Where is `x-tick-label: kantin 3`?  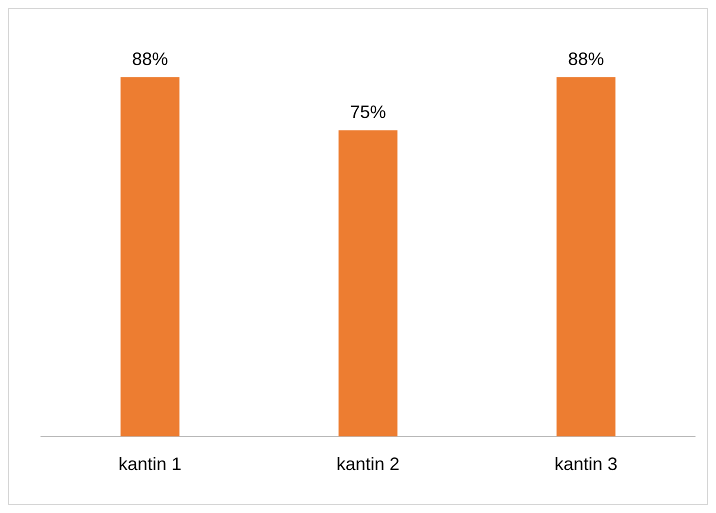
x-tick-label: kantin 3 is located at coordinates (586, 464).